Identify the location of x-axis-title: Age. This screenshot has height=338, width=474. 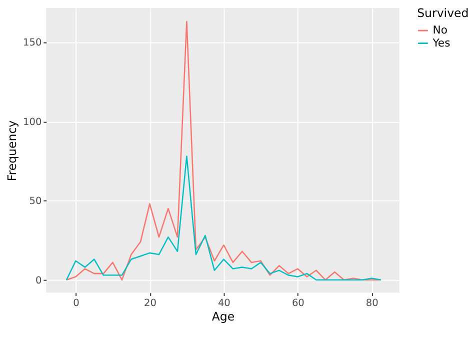
(223, 317).